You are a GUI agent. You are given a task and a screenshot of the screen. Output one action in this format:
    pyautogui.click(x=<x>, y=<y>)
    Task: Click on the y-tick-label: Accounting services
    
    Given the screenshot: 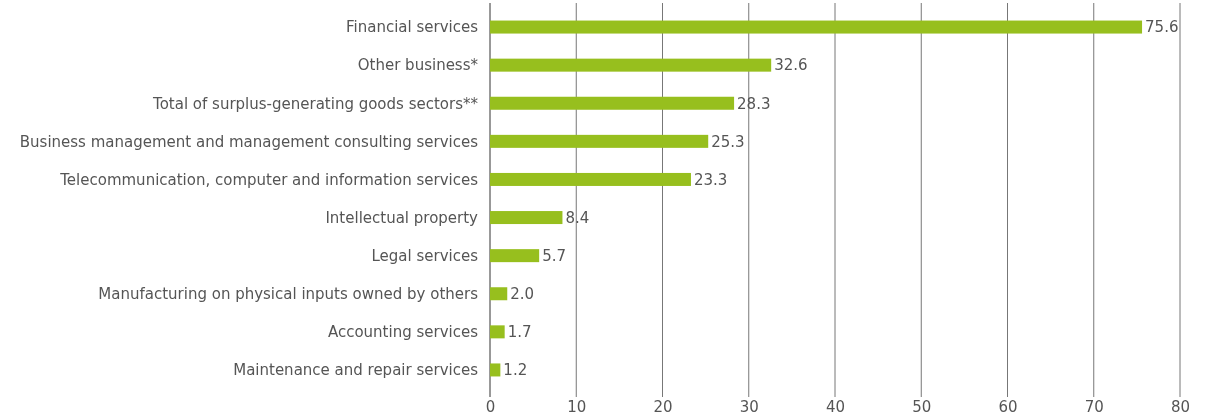 What is the action you would take?
    pyautogui.click(x=403, y=332)
    